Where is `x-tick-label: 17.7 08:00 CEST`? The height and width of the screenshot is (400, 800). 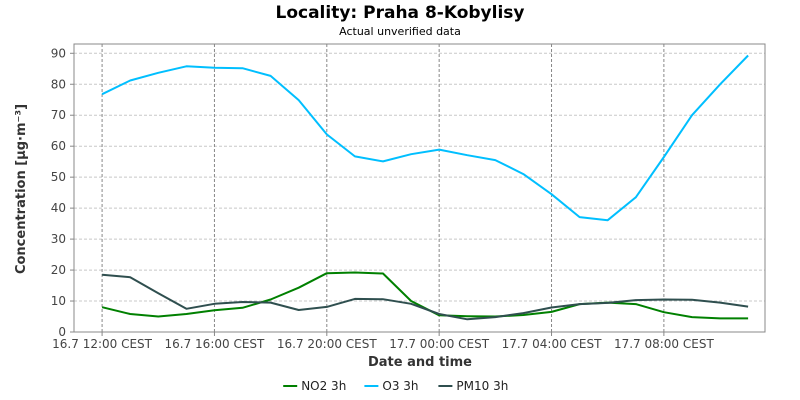 x-tick-label: 17.7 08:00 CEST is located at coordinates (664, 344).